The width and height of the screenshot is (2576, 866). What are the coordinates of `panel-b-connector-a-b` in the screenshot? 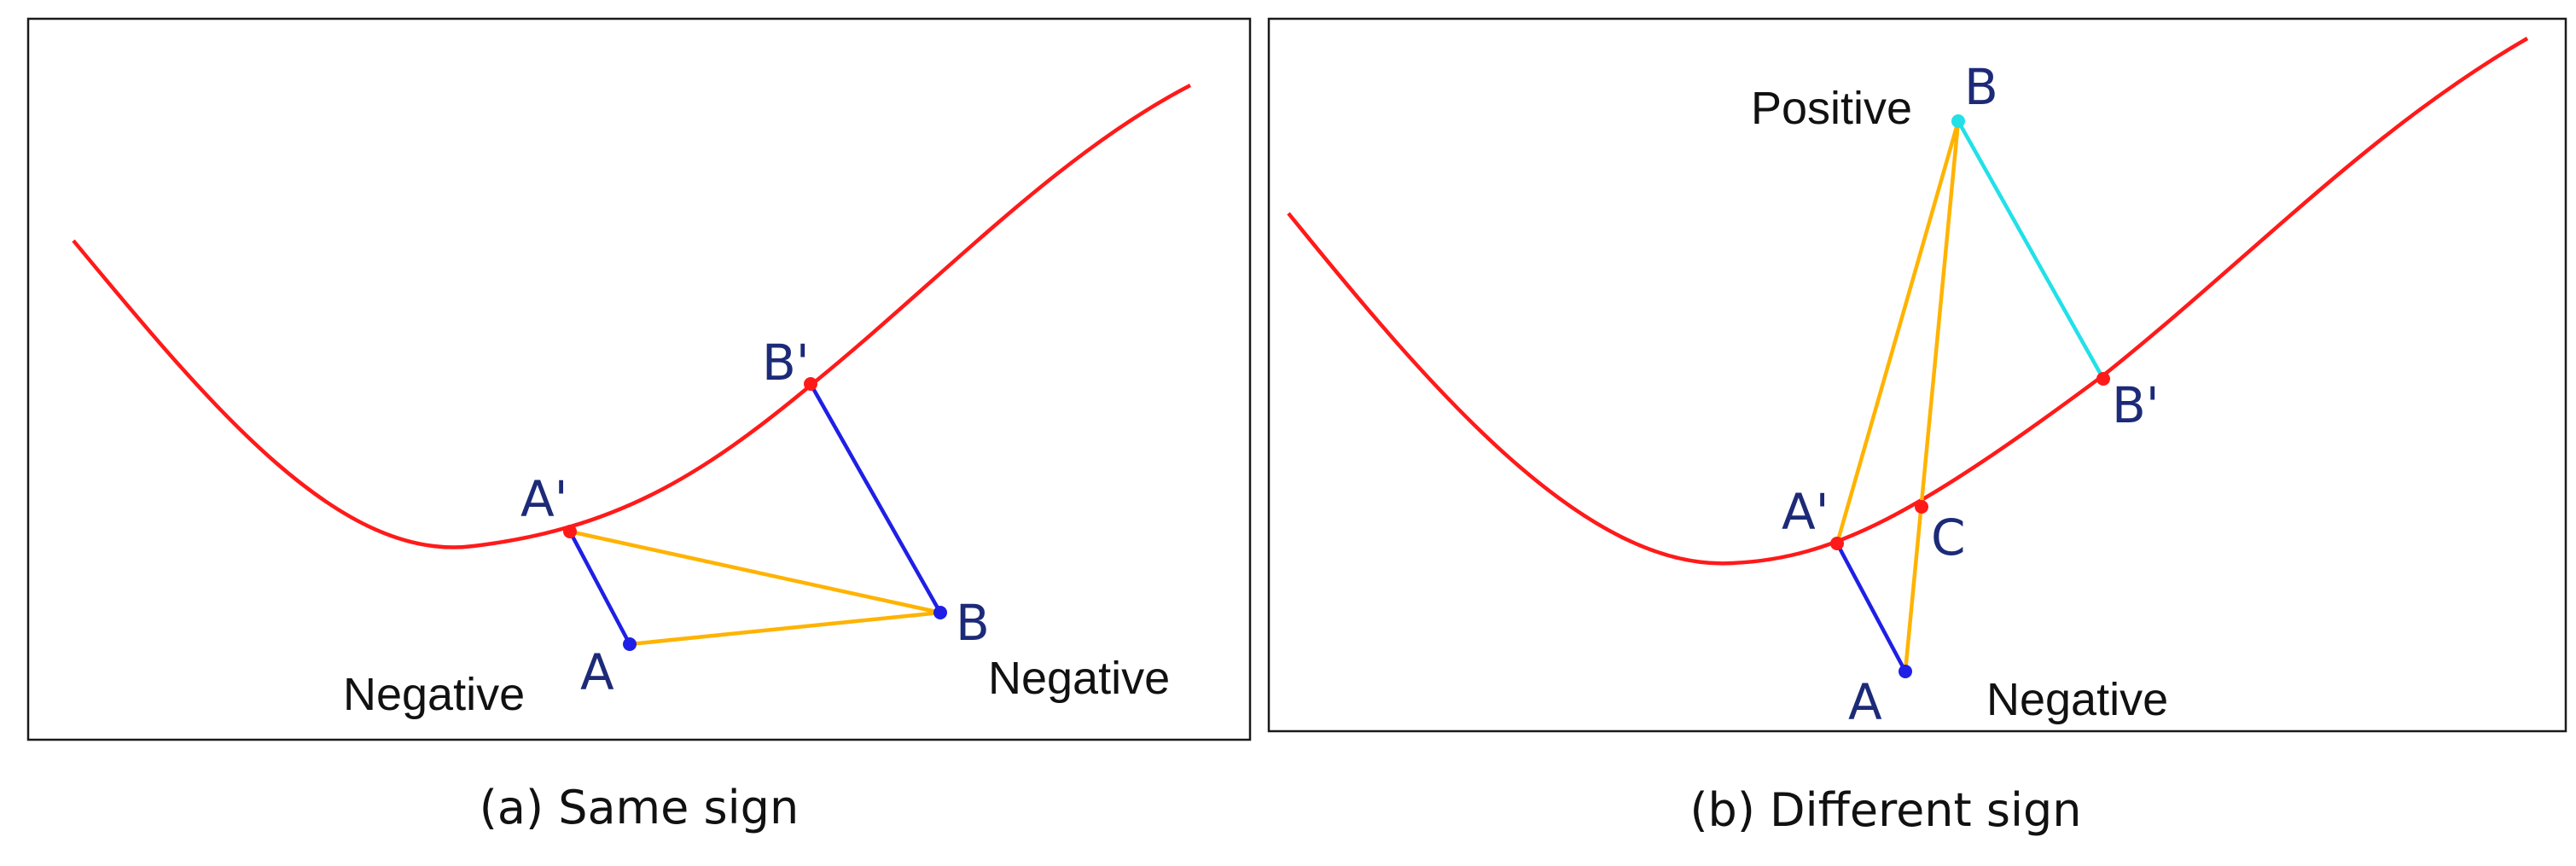 It's located at (1932, 396).